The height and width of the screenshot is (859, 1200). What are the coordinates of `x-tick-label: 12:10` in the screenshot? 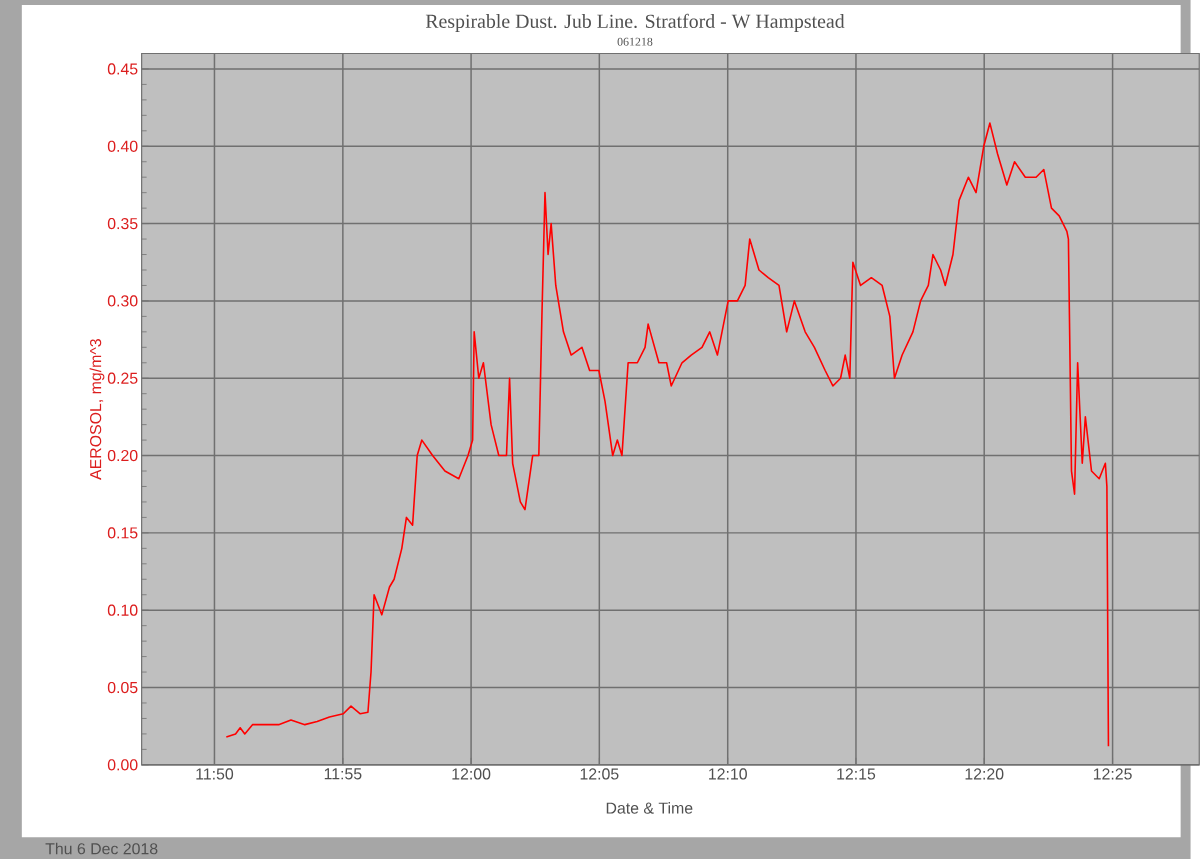 It's located at (728, 774).